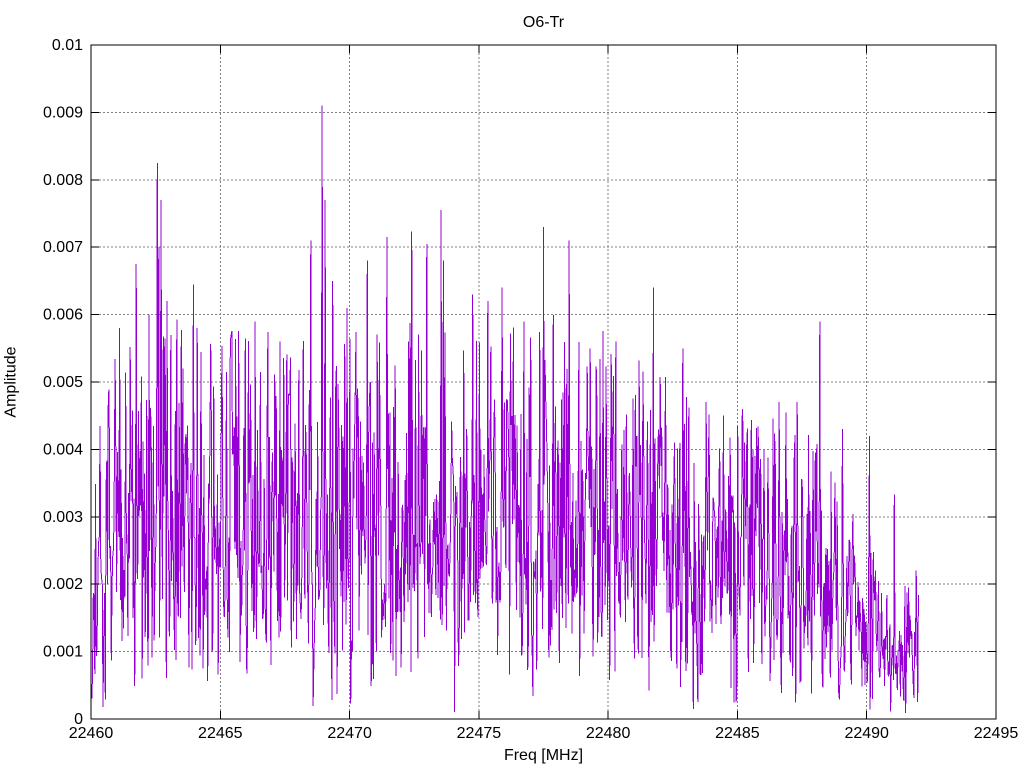 The image size is (1024, 768). Describe the element at coordinates (866, 733) in the screenshot. I see `svg-text: 22490` at that location.